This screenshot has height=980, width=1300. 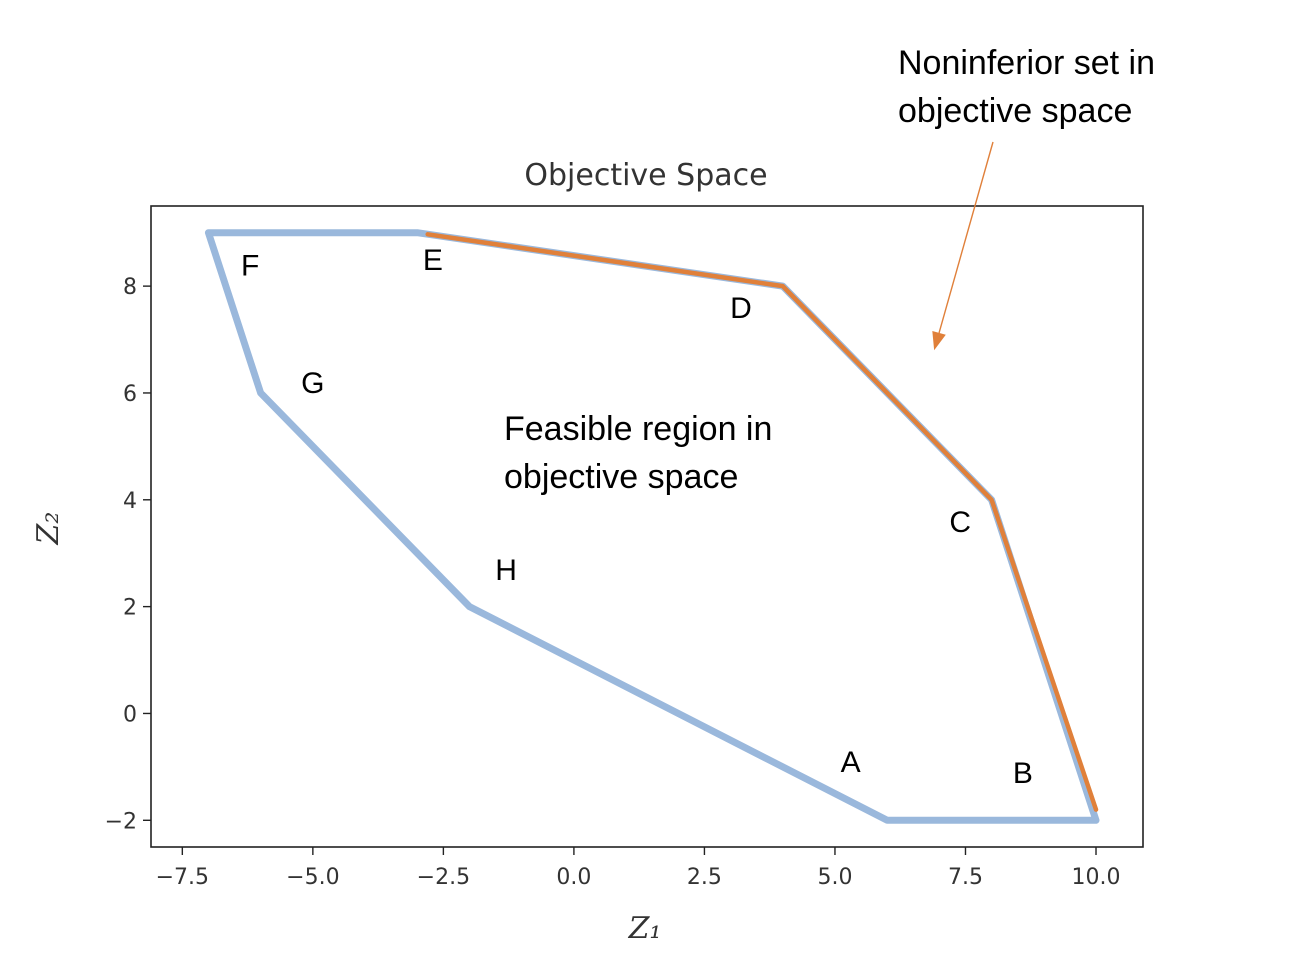 What do you see at coordinates (121, 821) in the screenshot?
I see `y-tick-label: −2` at bounding box center [121, 821].